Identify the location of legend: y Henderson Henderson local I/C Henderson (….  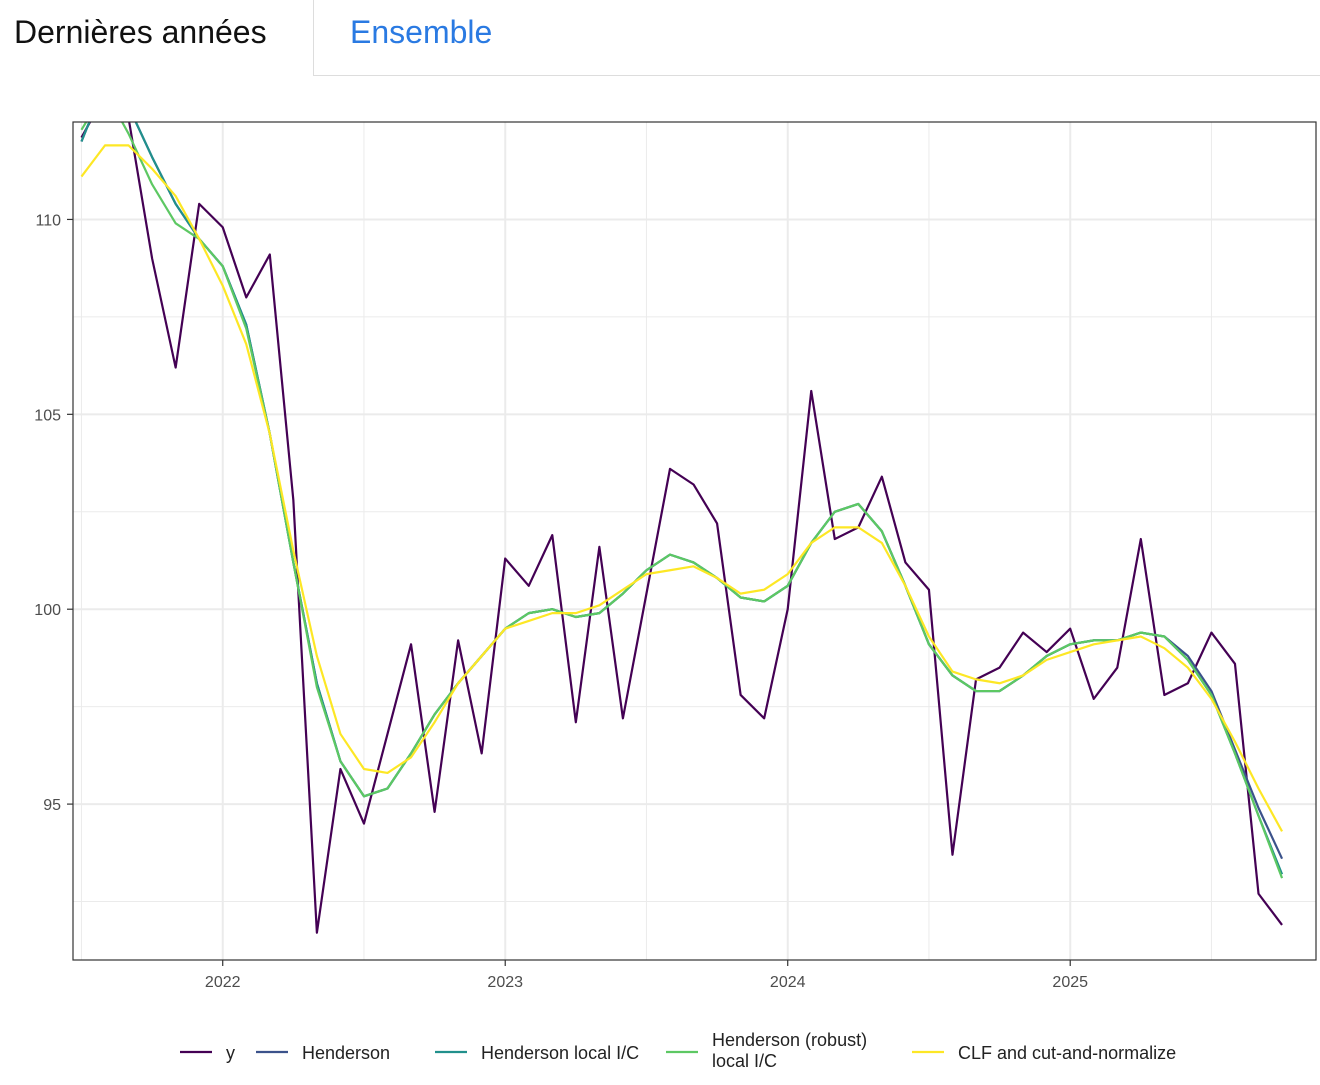
(678, 1050).